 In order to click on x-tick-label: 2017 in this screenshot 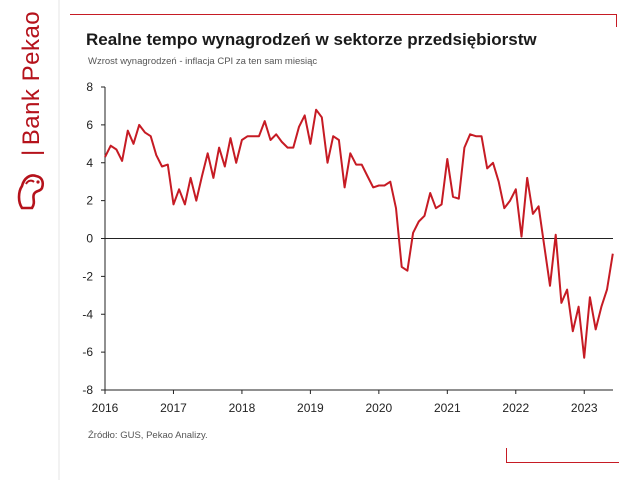, I will do `click(173, 408)`.